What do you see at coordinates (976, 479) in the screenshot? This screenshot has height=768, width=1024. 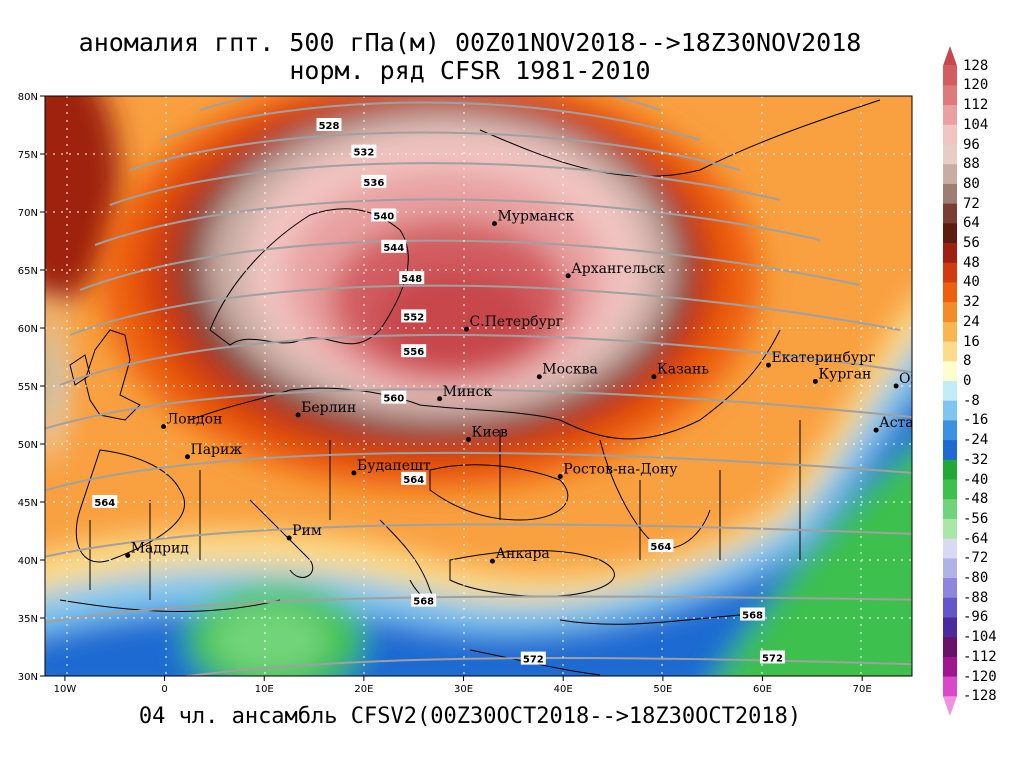 I see `colorbar-level-label: -40` at bounding box center [976, 479].